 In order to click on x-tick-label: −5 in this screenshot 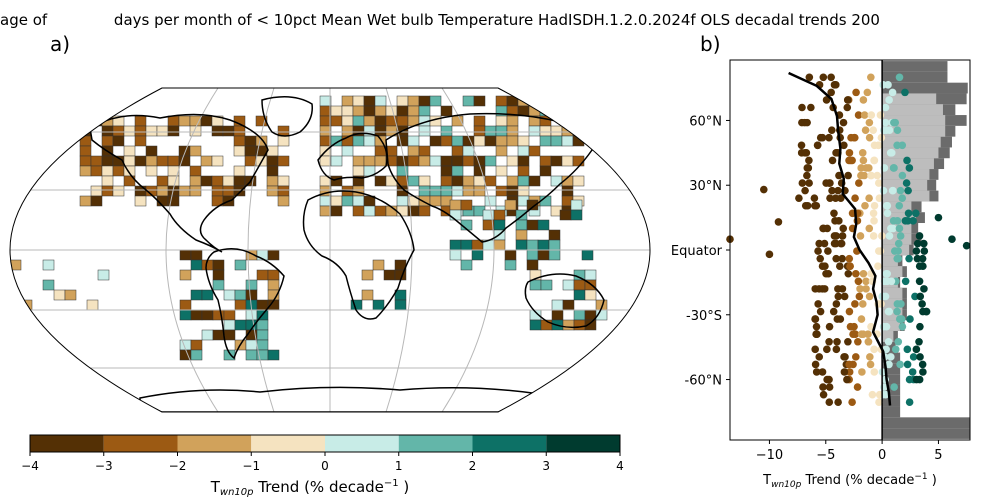, I will do `click(825, 455)`.